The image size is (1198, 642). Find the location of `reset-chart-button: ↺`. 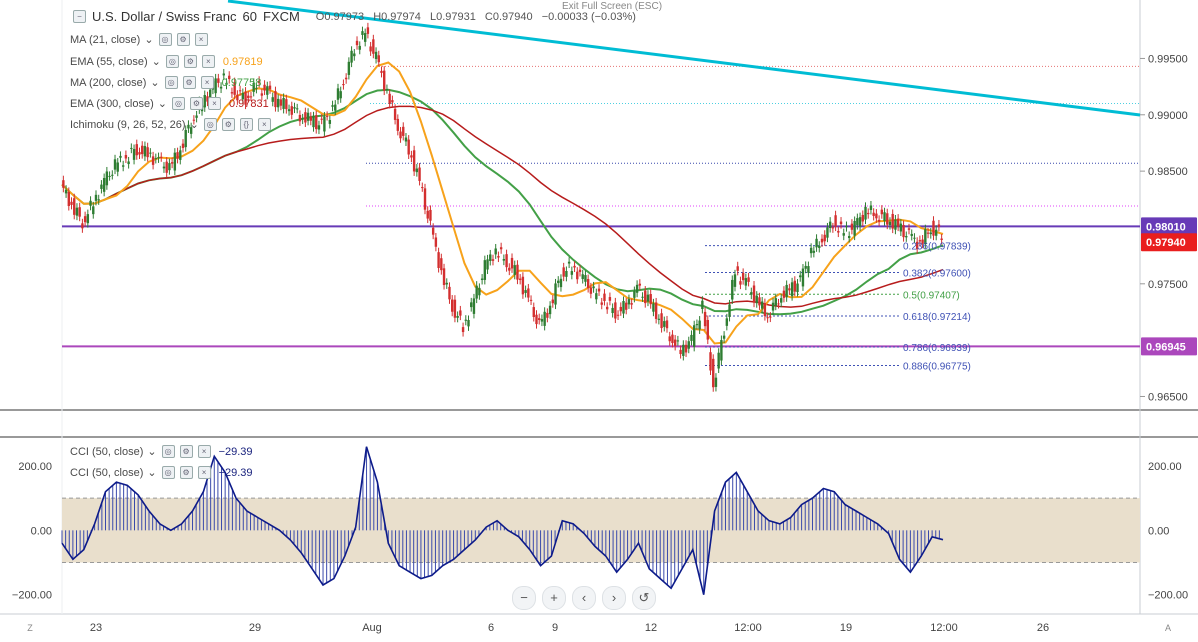

reset-chart-button: ↺ is located at coordinates (644, 598).